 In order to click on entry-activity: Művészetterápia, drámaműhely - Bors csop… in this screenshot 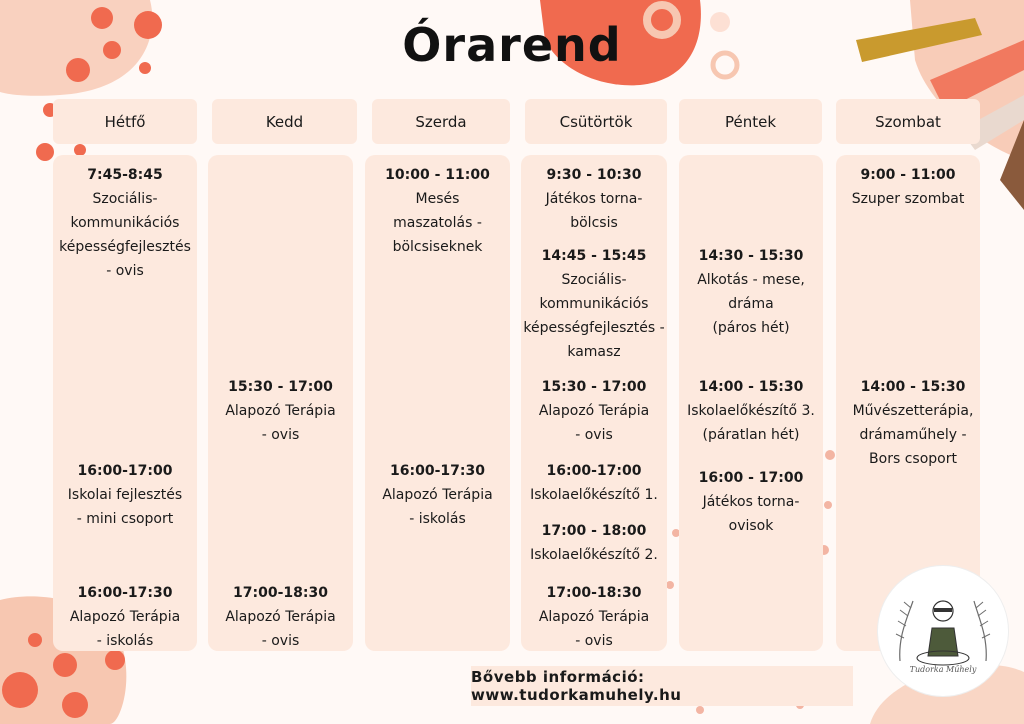, I will do `click(913, 435)`.